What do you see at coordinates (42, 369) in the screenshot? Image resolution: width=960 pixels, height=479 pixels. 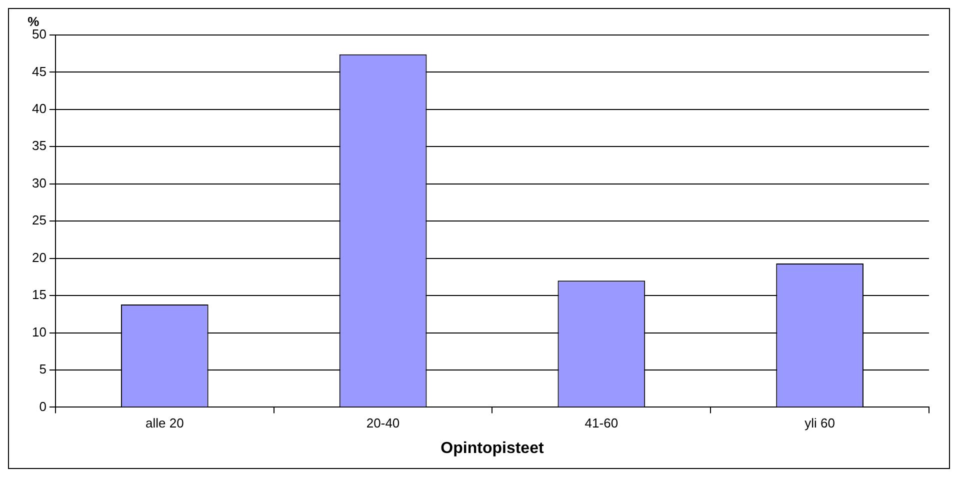 I see `y-tick-label: 5` at bounding box center [42, 369].